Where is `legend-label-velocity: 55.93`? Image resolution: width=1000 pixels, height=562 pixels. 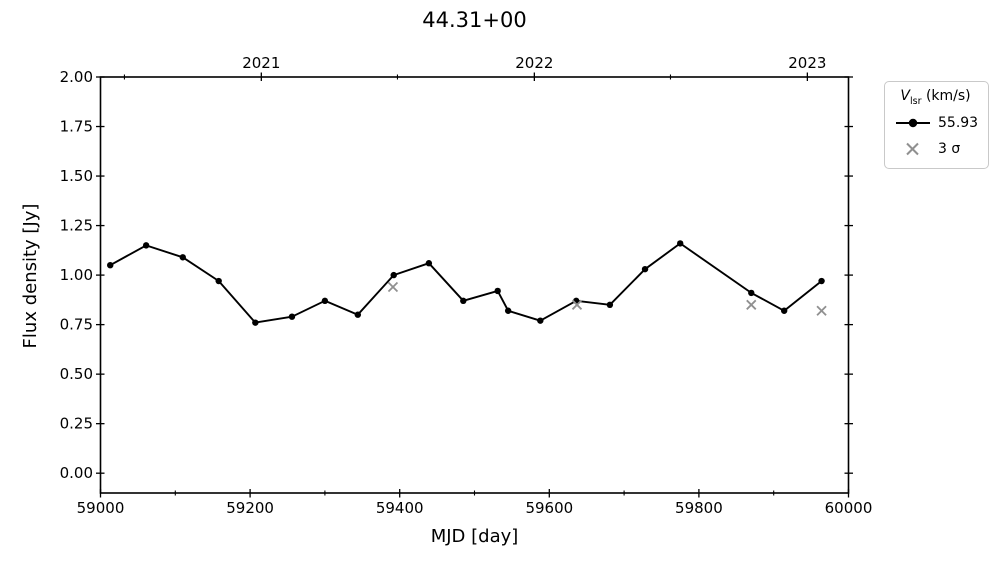
legend-label-velocity: 55.93 is located at coordinates (958, 123).